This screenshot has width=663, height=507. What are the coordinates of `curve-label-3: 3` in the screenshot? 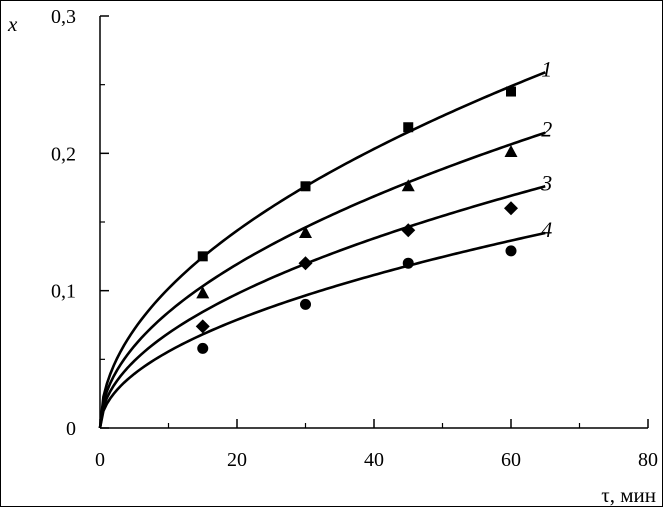 It's located at (546, 182).